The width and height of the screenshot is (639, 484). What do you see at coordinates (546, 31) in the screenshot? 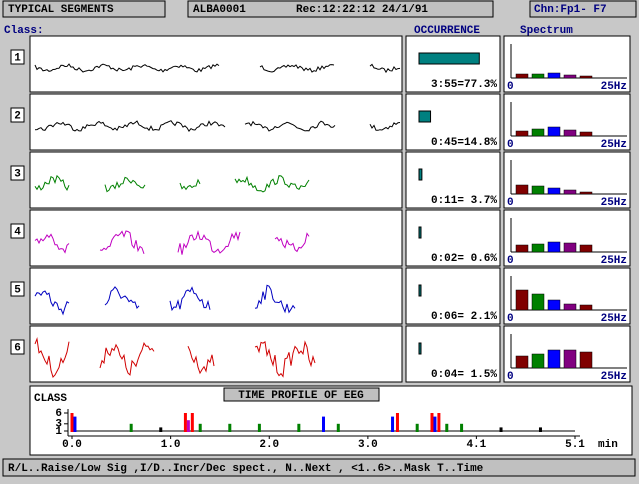
I see `spectrum-label: Spectrum` at bounding box center [546, 31].